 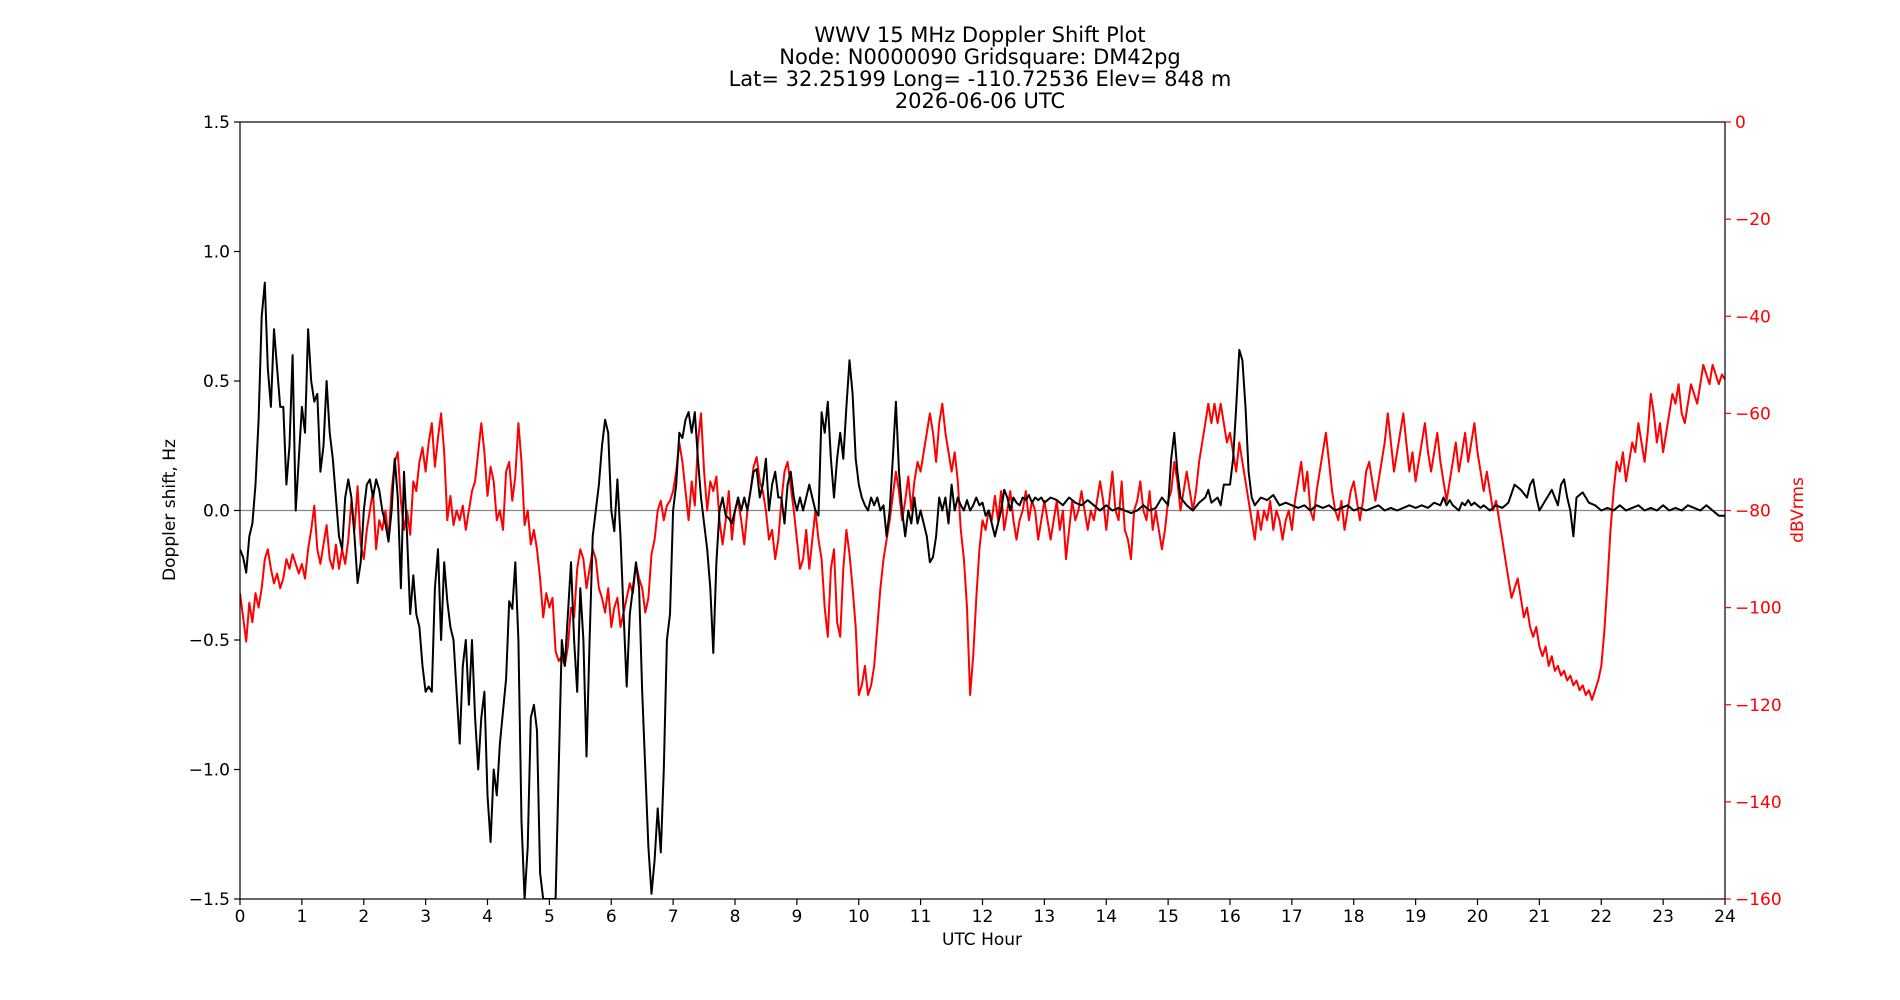 What do you see at coordinates (1292, 917) in the screenshot?
I see `x-tick-label: 17` at bounding box center [1292, 917].